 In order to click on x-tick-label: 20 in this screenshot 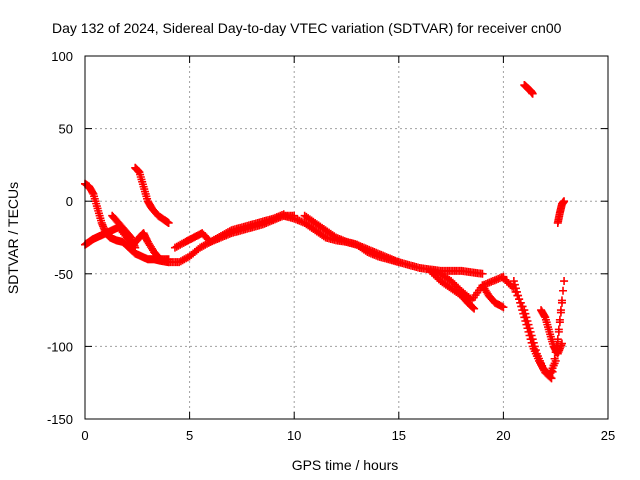, I will do `click(503, 435)`.